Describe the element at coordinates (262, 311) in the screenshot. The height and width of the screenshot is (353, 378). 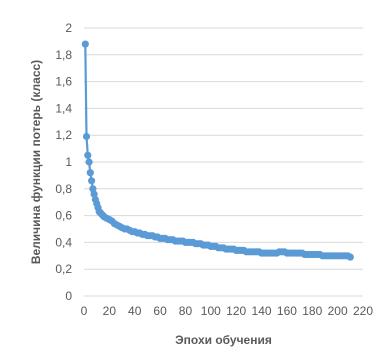
I see `x-tick-label: 140` at that location.